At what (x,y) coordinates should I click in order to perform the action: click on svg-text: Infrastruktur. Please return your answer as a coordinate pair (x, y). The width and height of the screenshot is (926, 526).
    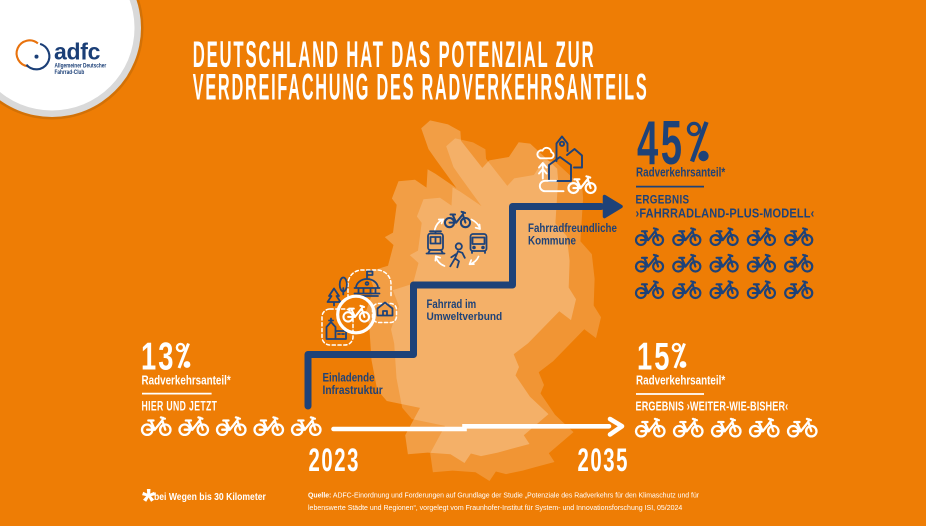
    Looking at the image, I should click on (353, 391).